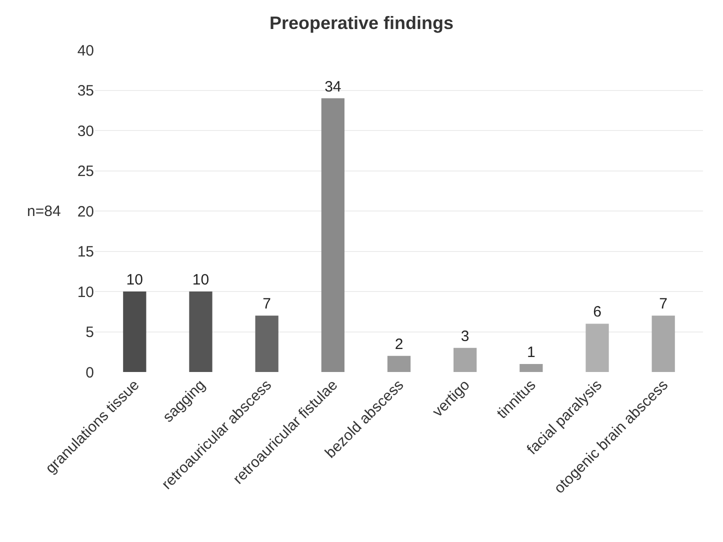 The image size is (723, 542). What do you see at coordinates (85, 131) in the screenshot?
I see `y-tick-label: 30` at bounding box center [85, 131].